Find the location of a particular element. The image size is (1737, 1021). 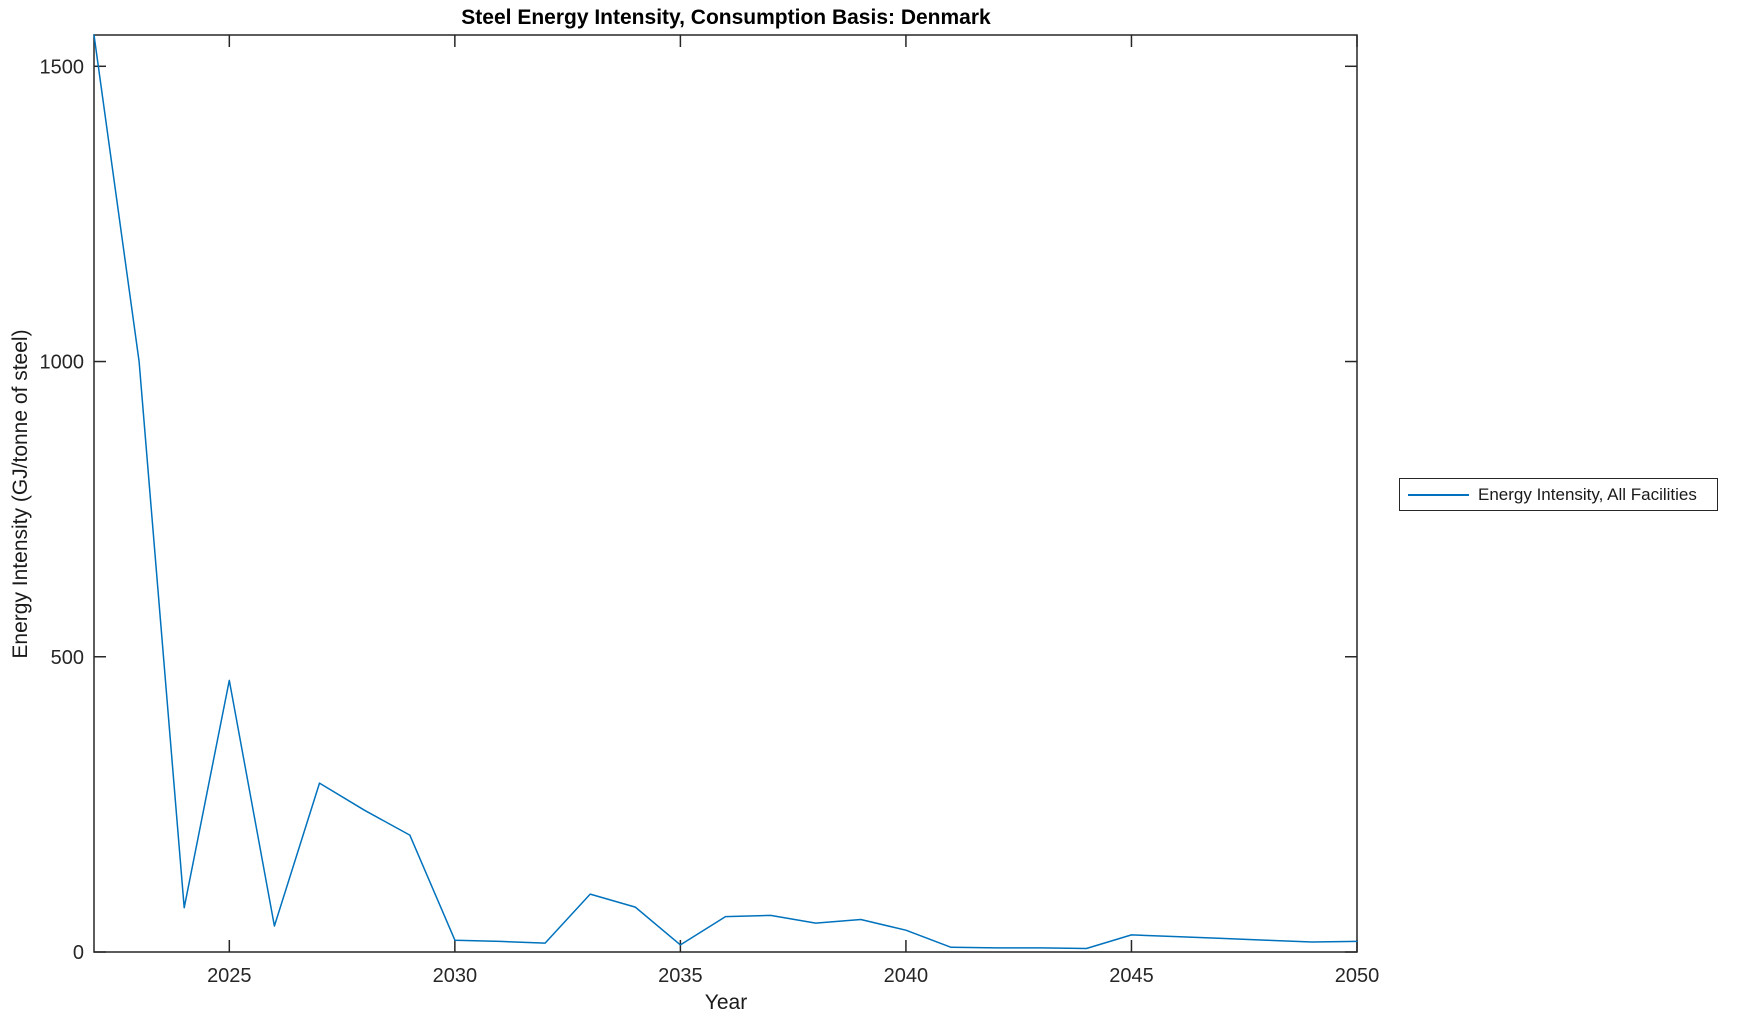

legend-box: Energy Intensity, All Facilities is located at coordinates (1558, 494).